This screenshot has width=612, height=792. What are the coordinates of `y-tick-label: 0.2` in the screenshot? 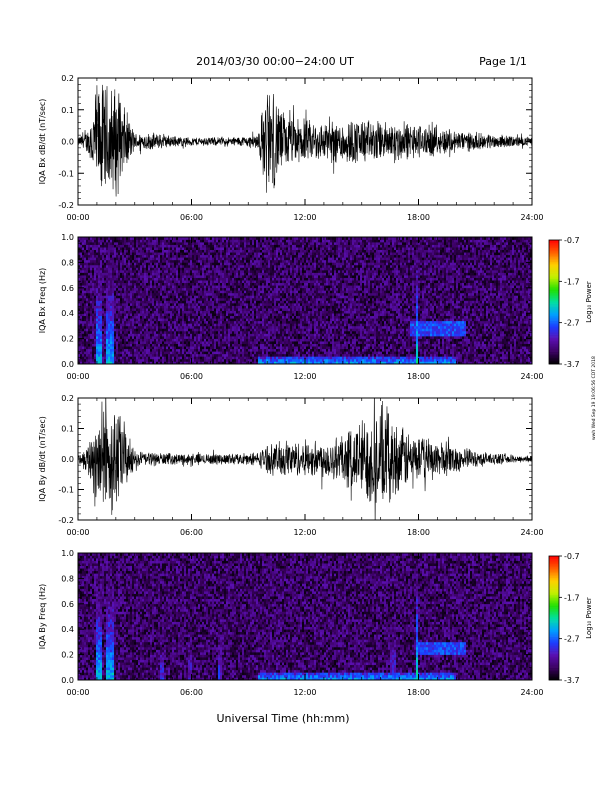 It's located at (67, 78).